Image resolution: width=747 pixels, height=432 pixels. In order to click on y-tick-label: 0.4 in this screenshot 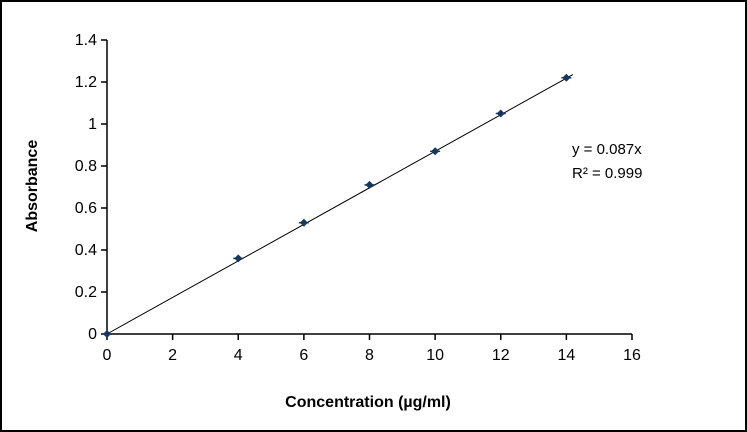, I will do `click(86, 250)`.